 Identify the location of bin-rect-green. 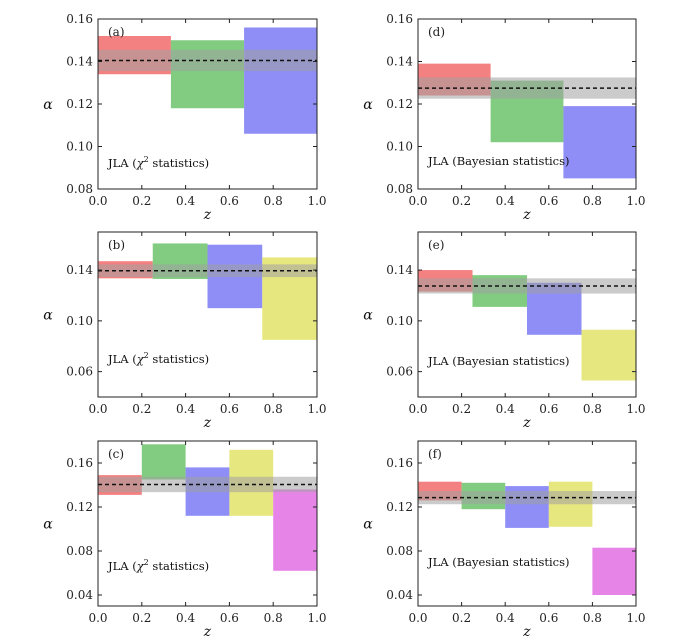
(163, 462).